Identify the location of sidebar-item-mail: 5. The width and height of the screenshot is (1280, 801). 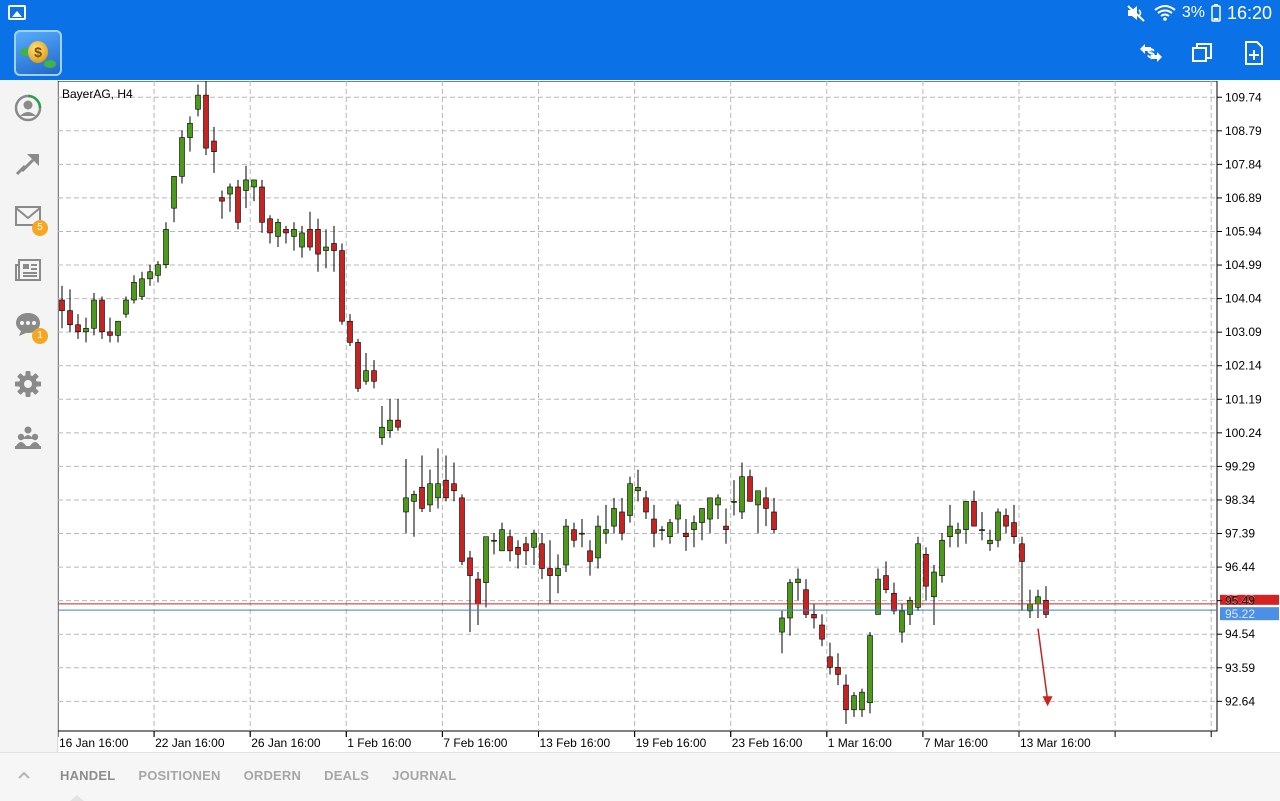
(30, 218).